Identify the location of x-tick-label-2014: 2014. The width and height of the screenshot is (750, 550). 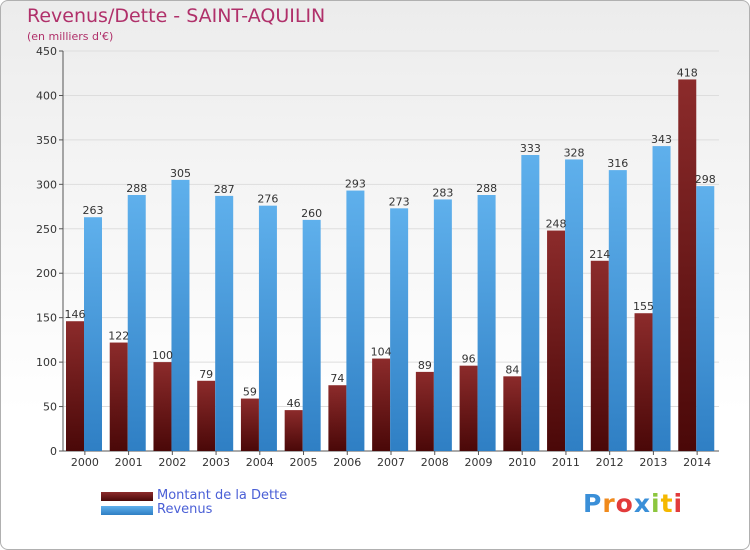
(697, 462).